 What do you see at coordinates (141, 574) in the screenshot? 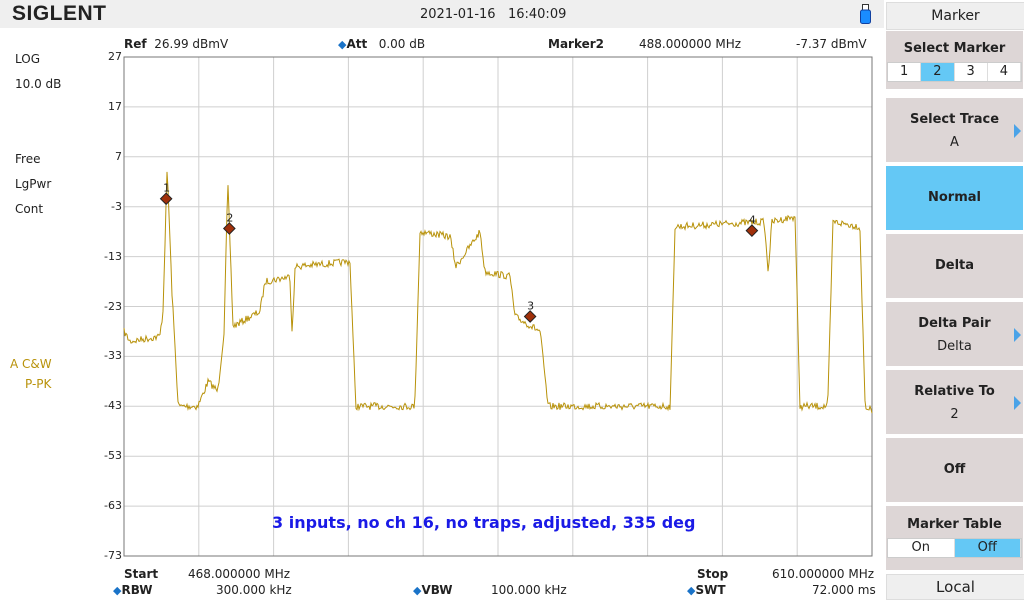
I see `start-label: Start` at bounding box center [141, 574].